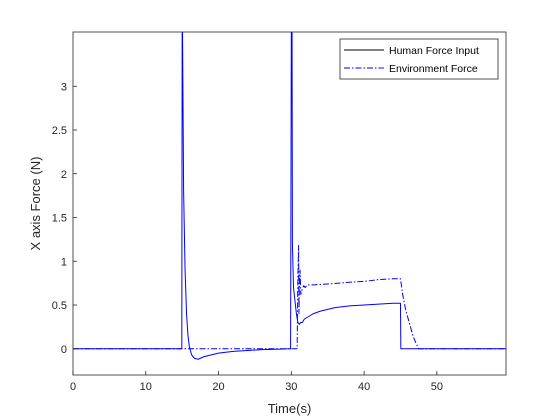 The height and width of the screenshot is (420, 560). I want to click on legend-label-human-force: Human Force Input, so click(434, 51).